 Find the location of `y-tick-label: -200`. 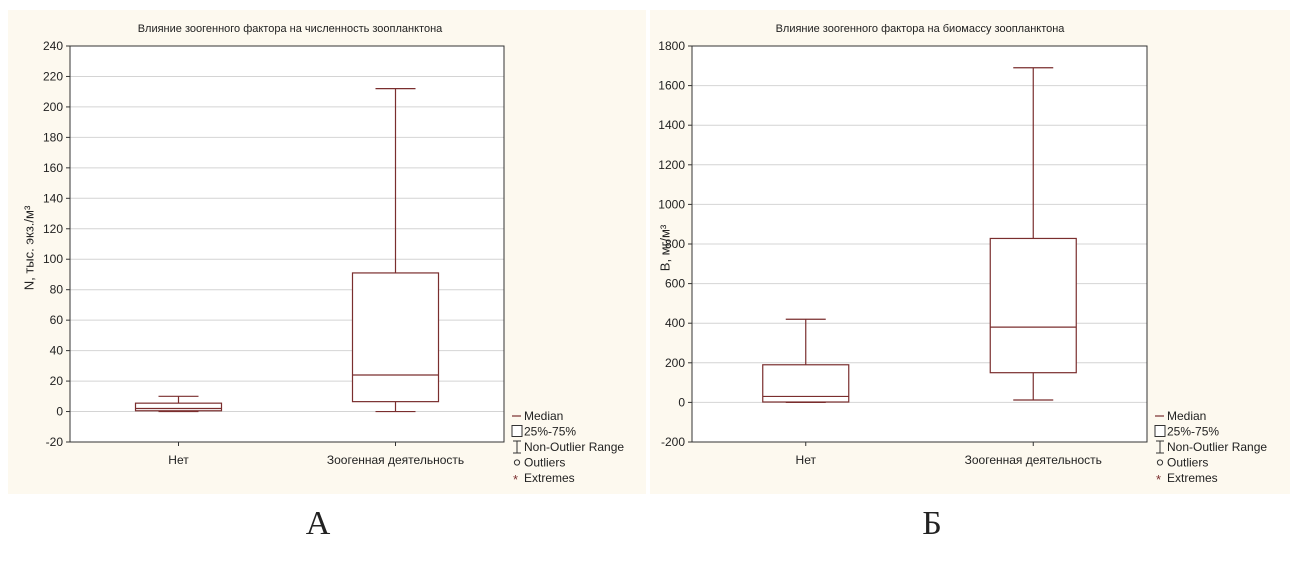

y-tick-label: -200 is located at coordinates (673, 442).